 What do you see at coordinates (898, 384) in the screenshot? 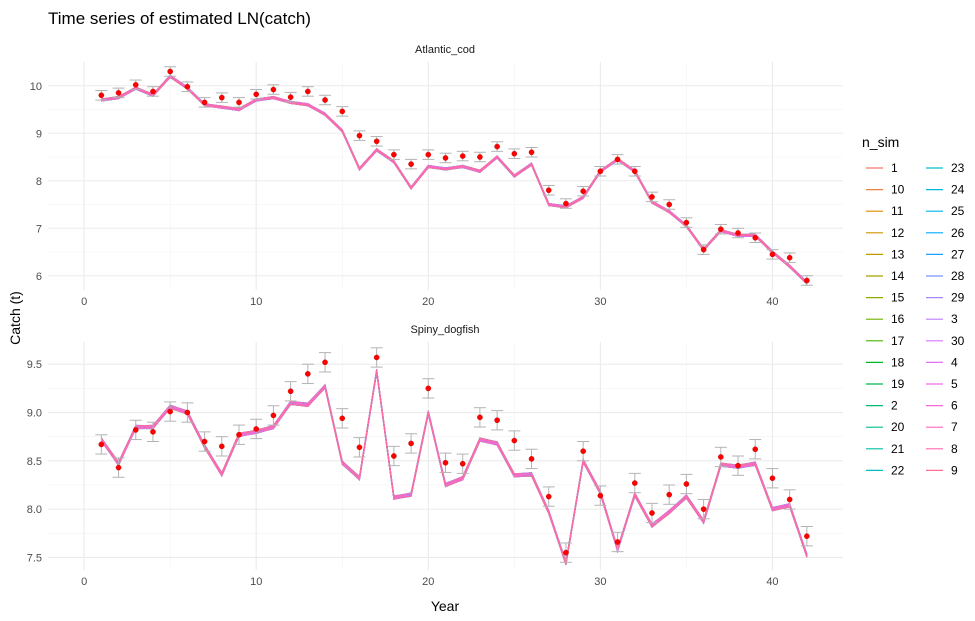
I see `legend-label-19: 19` at bounding box center [898, 384].